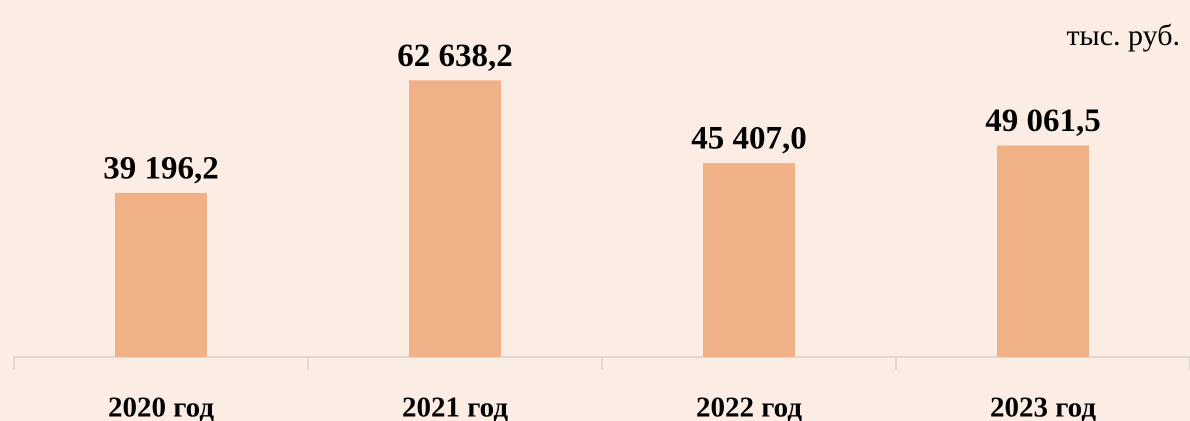 The image size is (1190, 421). What do you see at coordinates (1123, 35) in the screenshot?
I see `unit-label: тыс. руб.` at bounding box center [1123, 35].